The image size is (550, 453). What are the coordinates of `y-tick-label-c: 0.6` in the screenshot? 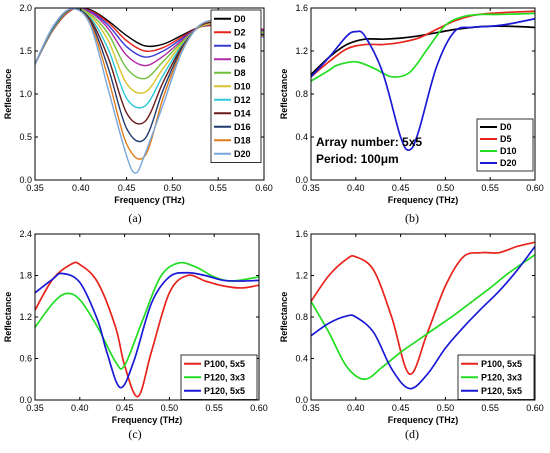 It's located at (25, 359).